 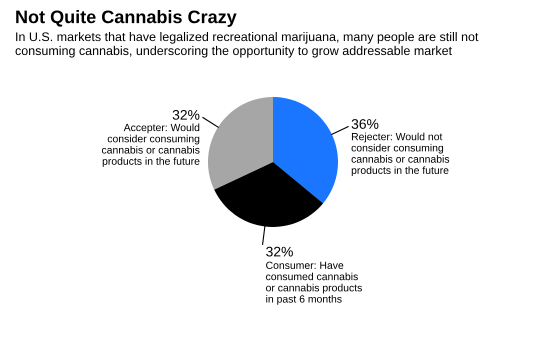 I want to click on slice-label: Accepter: Would consider consuming cannabis or cannabis products in the future, so click(x=151, y=145).